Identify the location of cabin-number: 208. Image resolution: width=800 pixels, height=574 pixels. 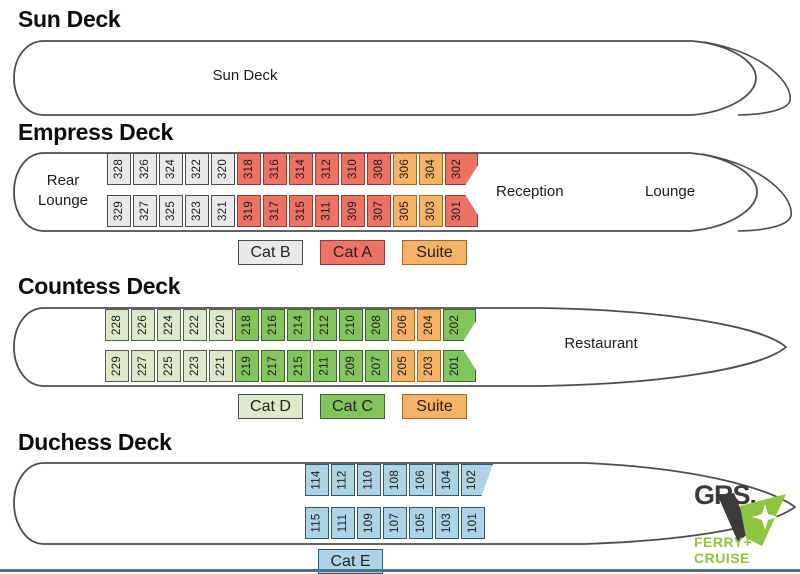
(377, 325).